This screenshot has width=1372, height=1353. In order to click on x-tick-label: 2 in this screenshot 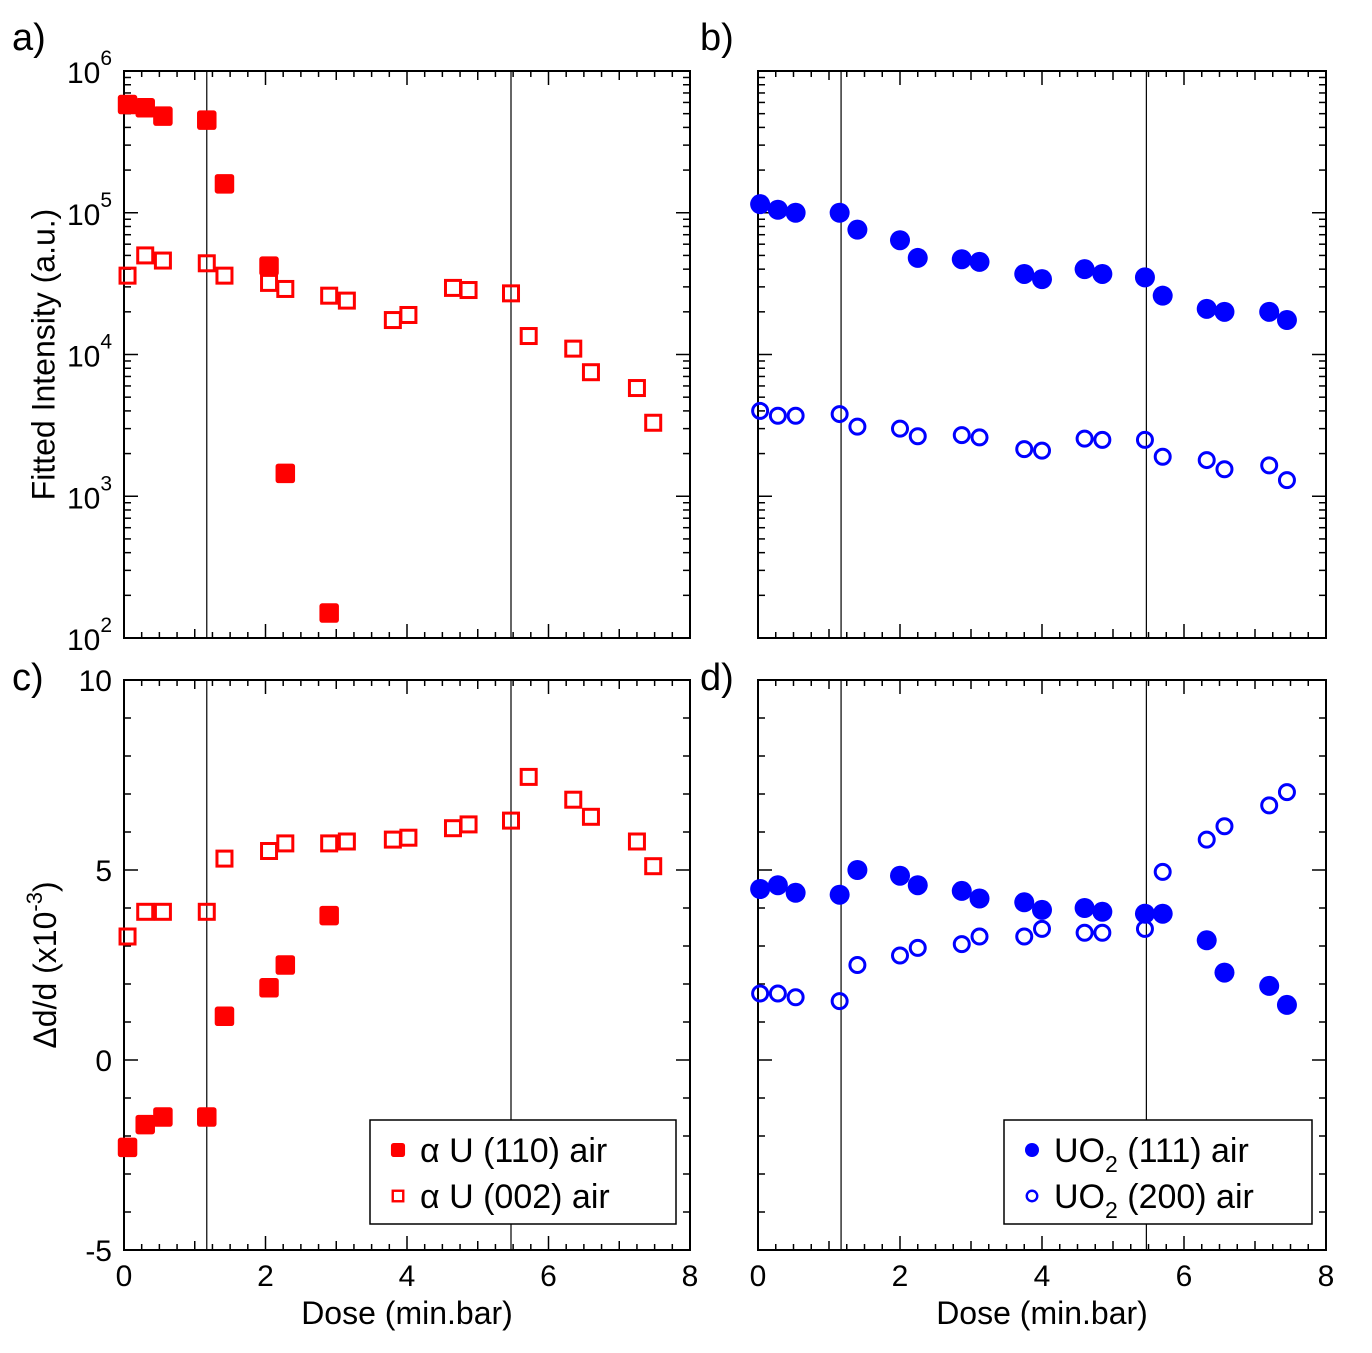, I will do `click(900, 1276)`.